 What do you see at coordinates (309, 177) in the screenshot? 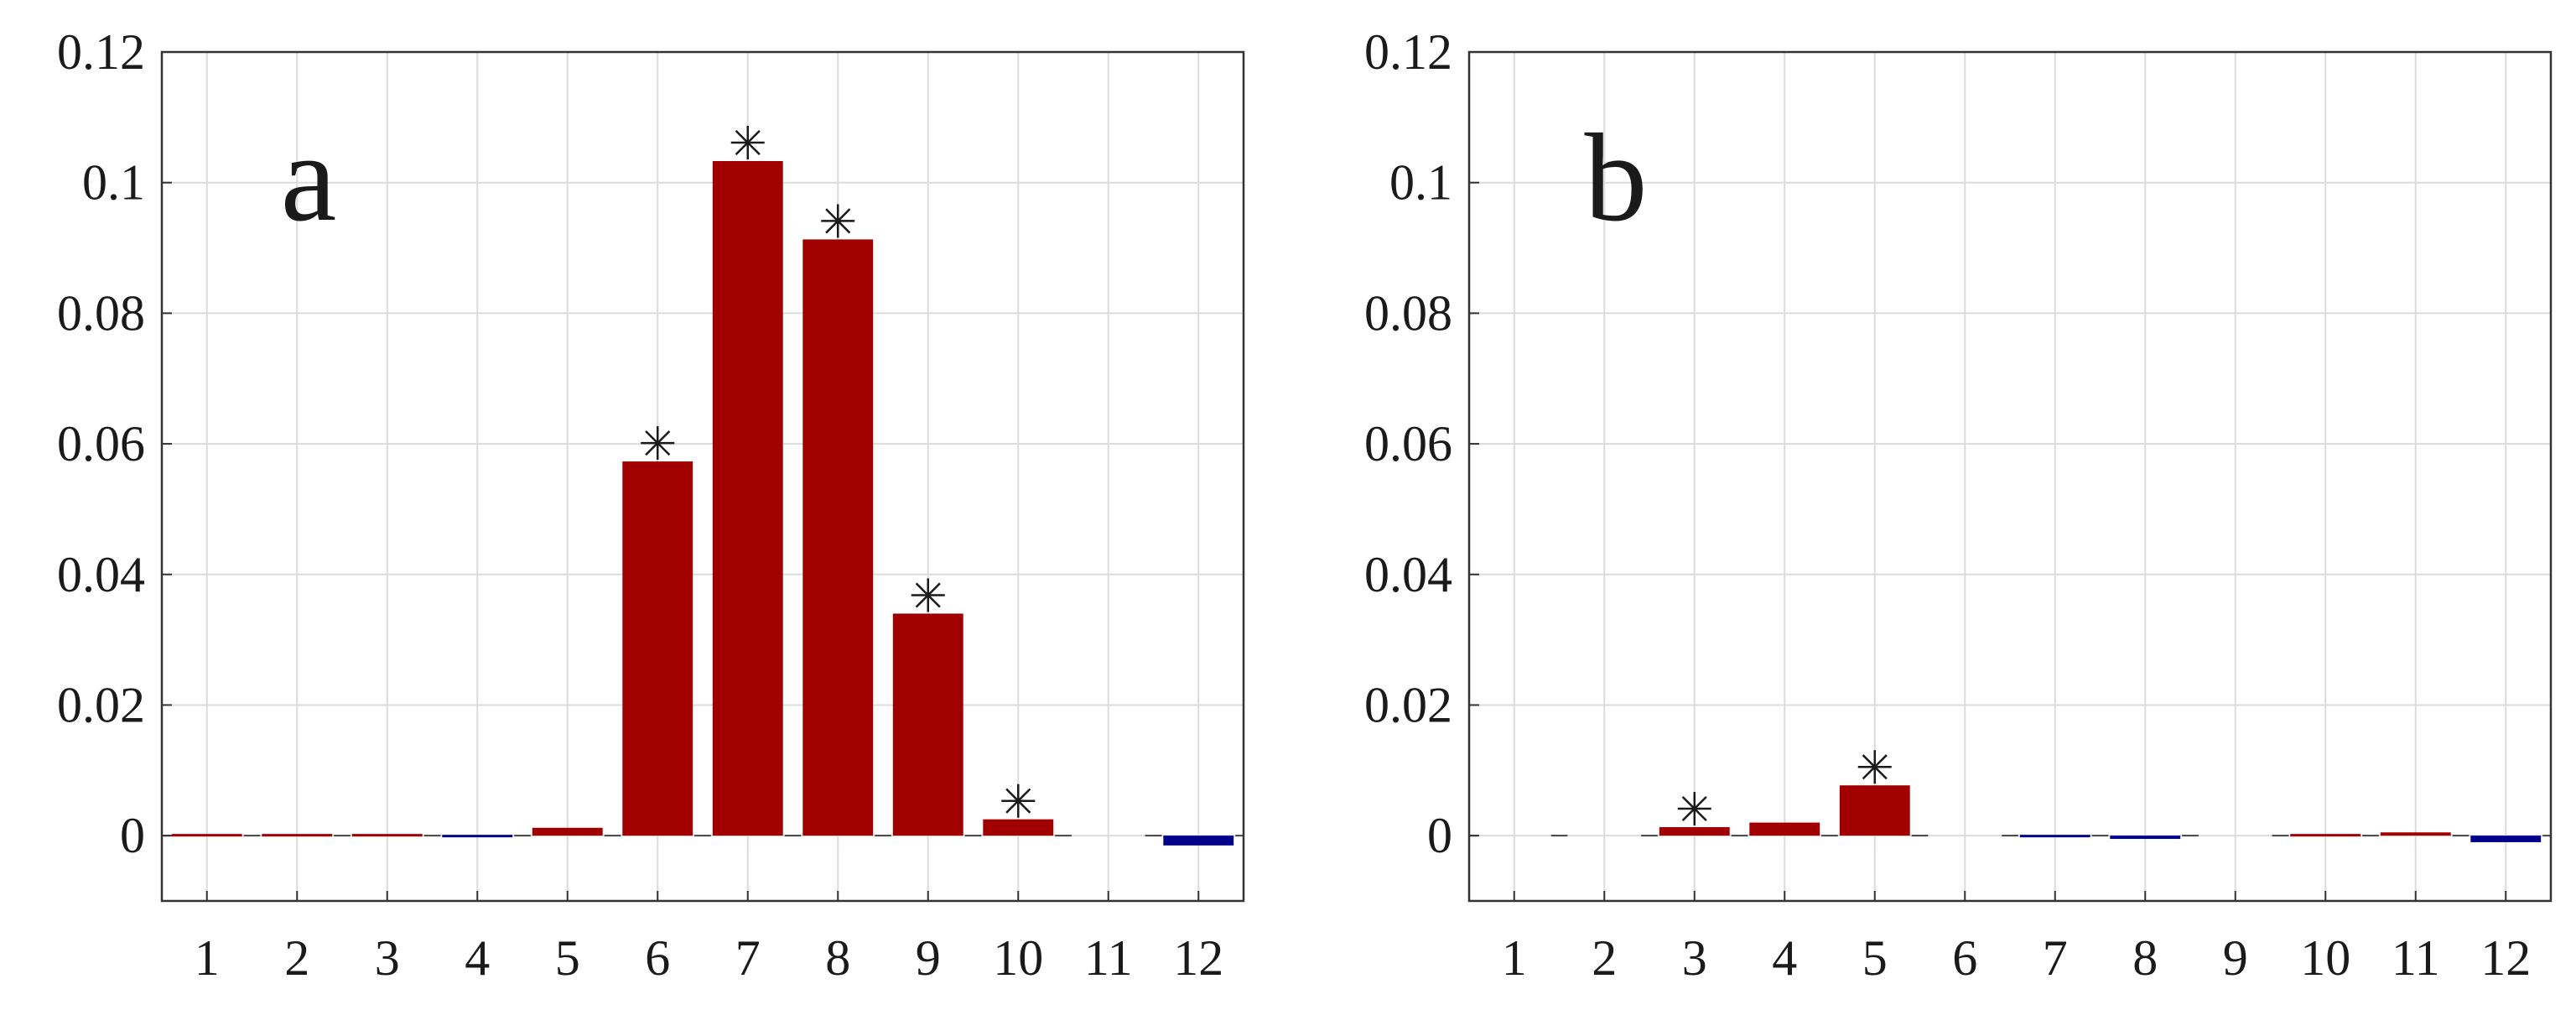
I see `panel-label: a` at bounding box center [309, 177].